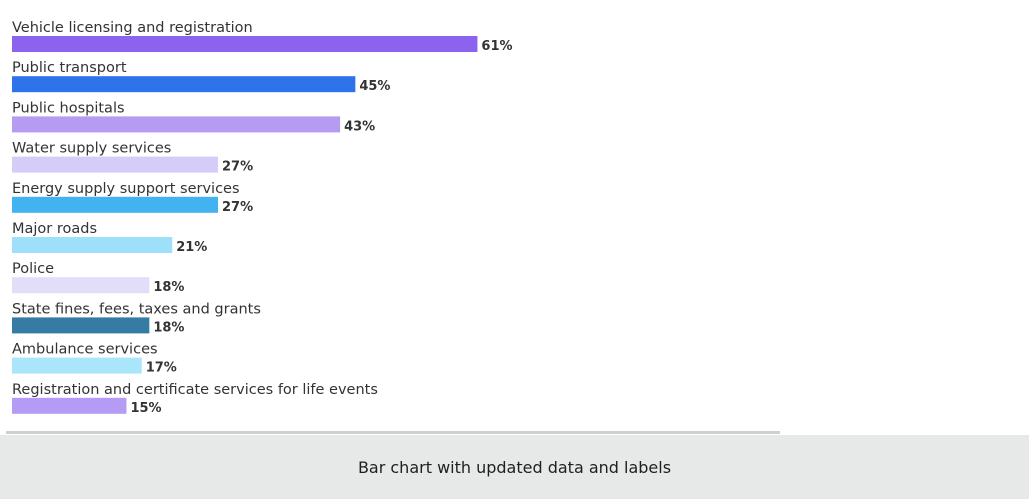 This screenshot has width=1029, height=499. Describe the element at coordinates (393, 432) in the screenshot. I see `horizontal-scrollbar` at that location.